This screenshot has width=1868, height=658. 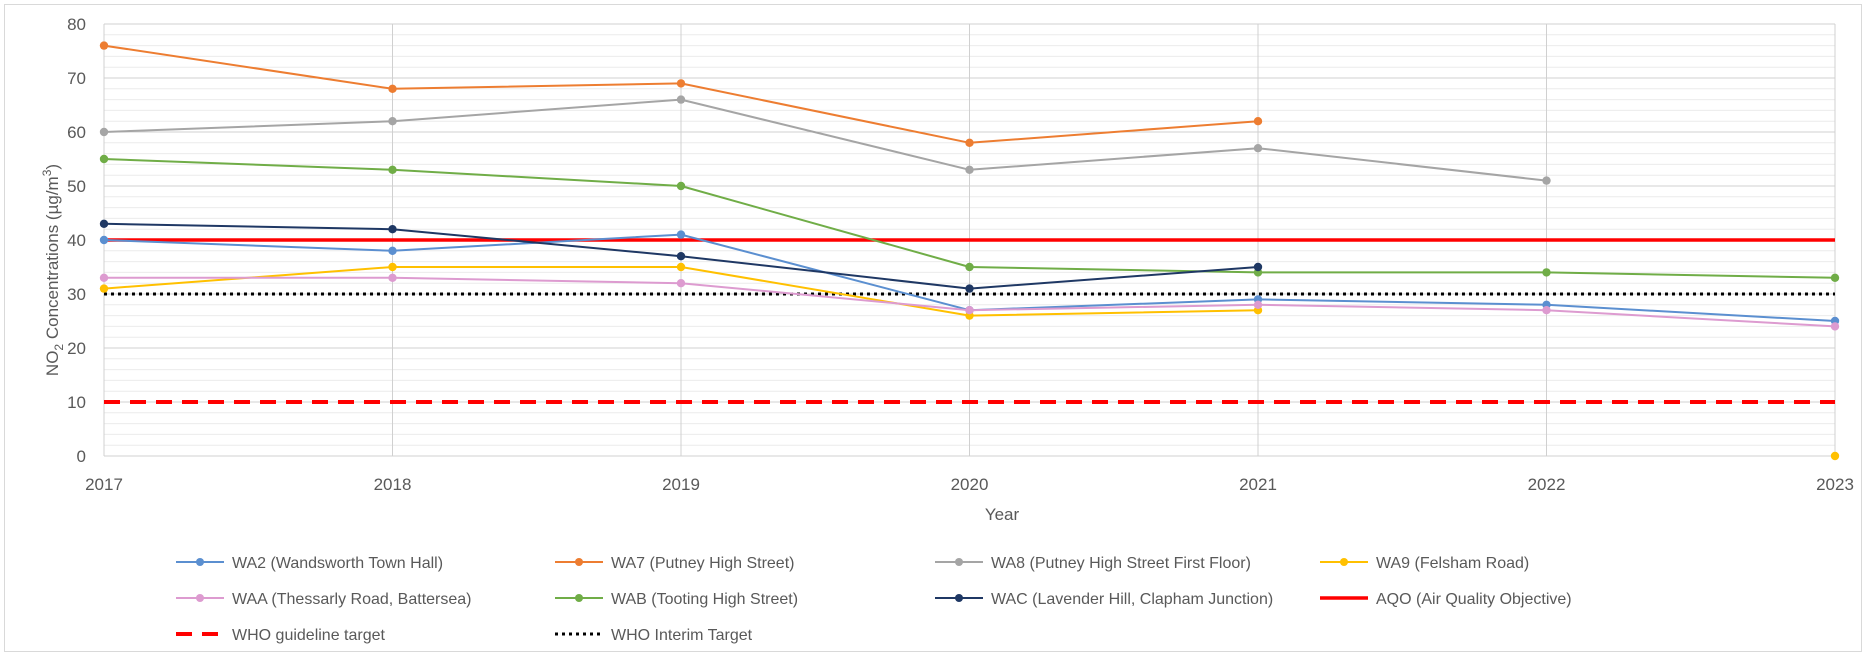 I want to click on x-tick-label: 2017, so click(x=104, y=484).